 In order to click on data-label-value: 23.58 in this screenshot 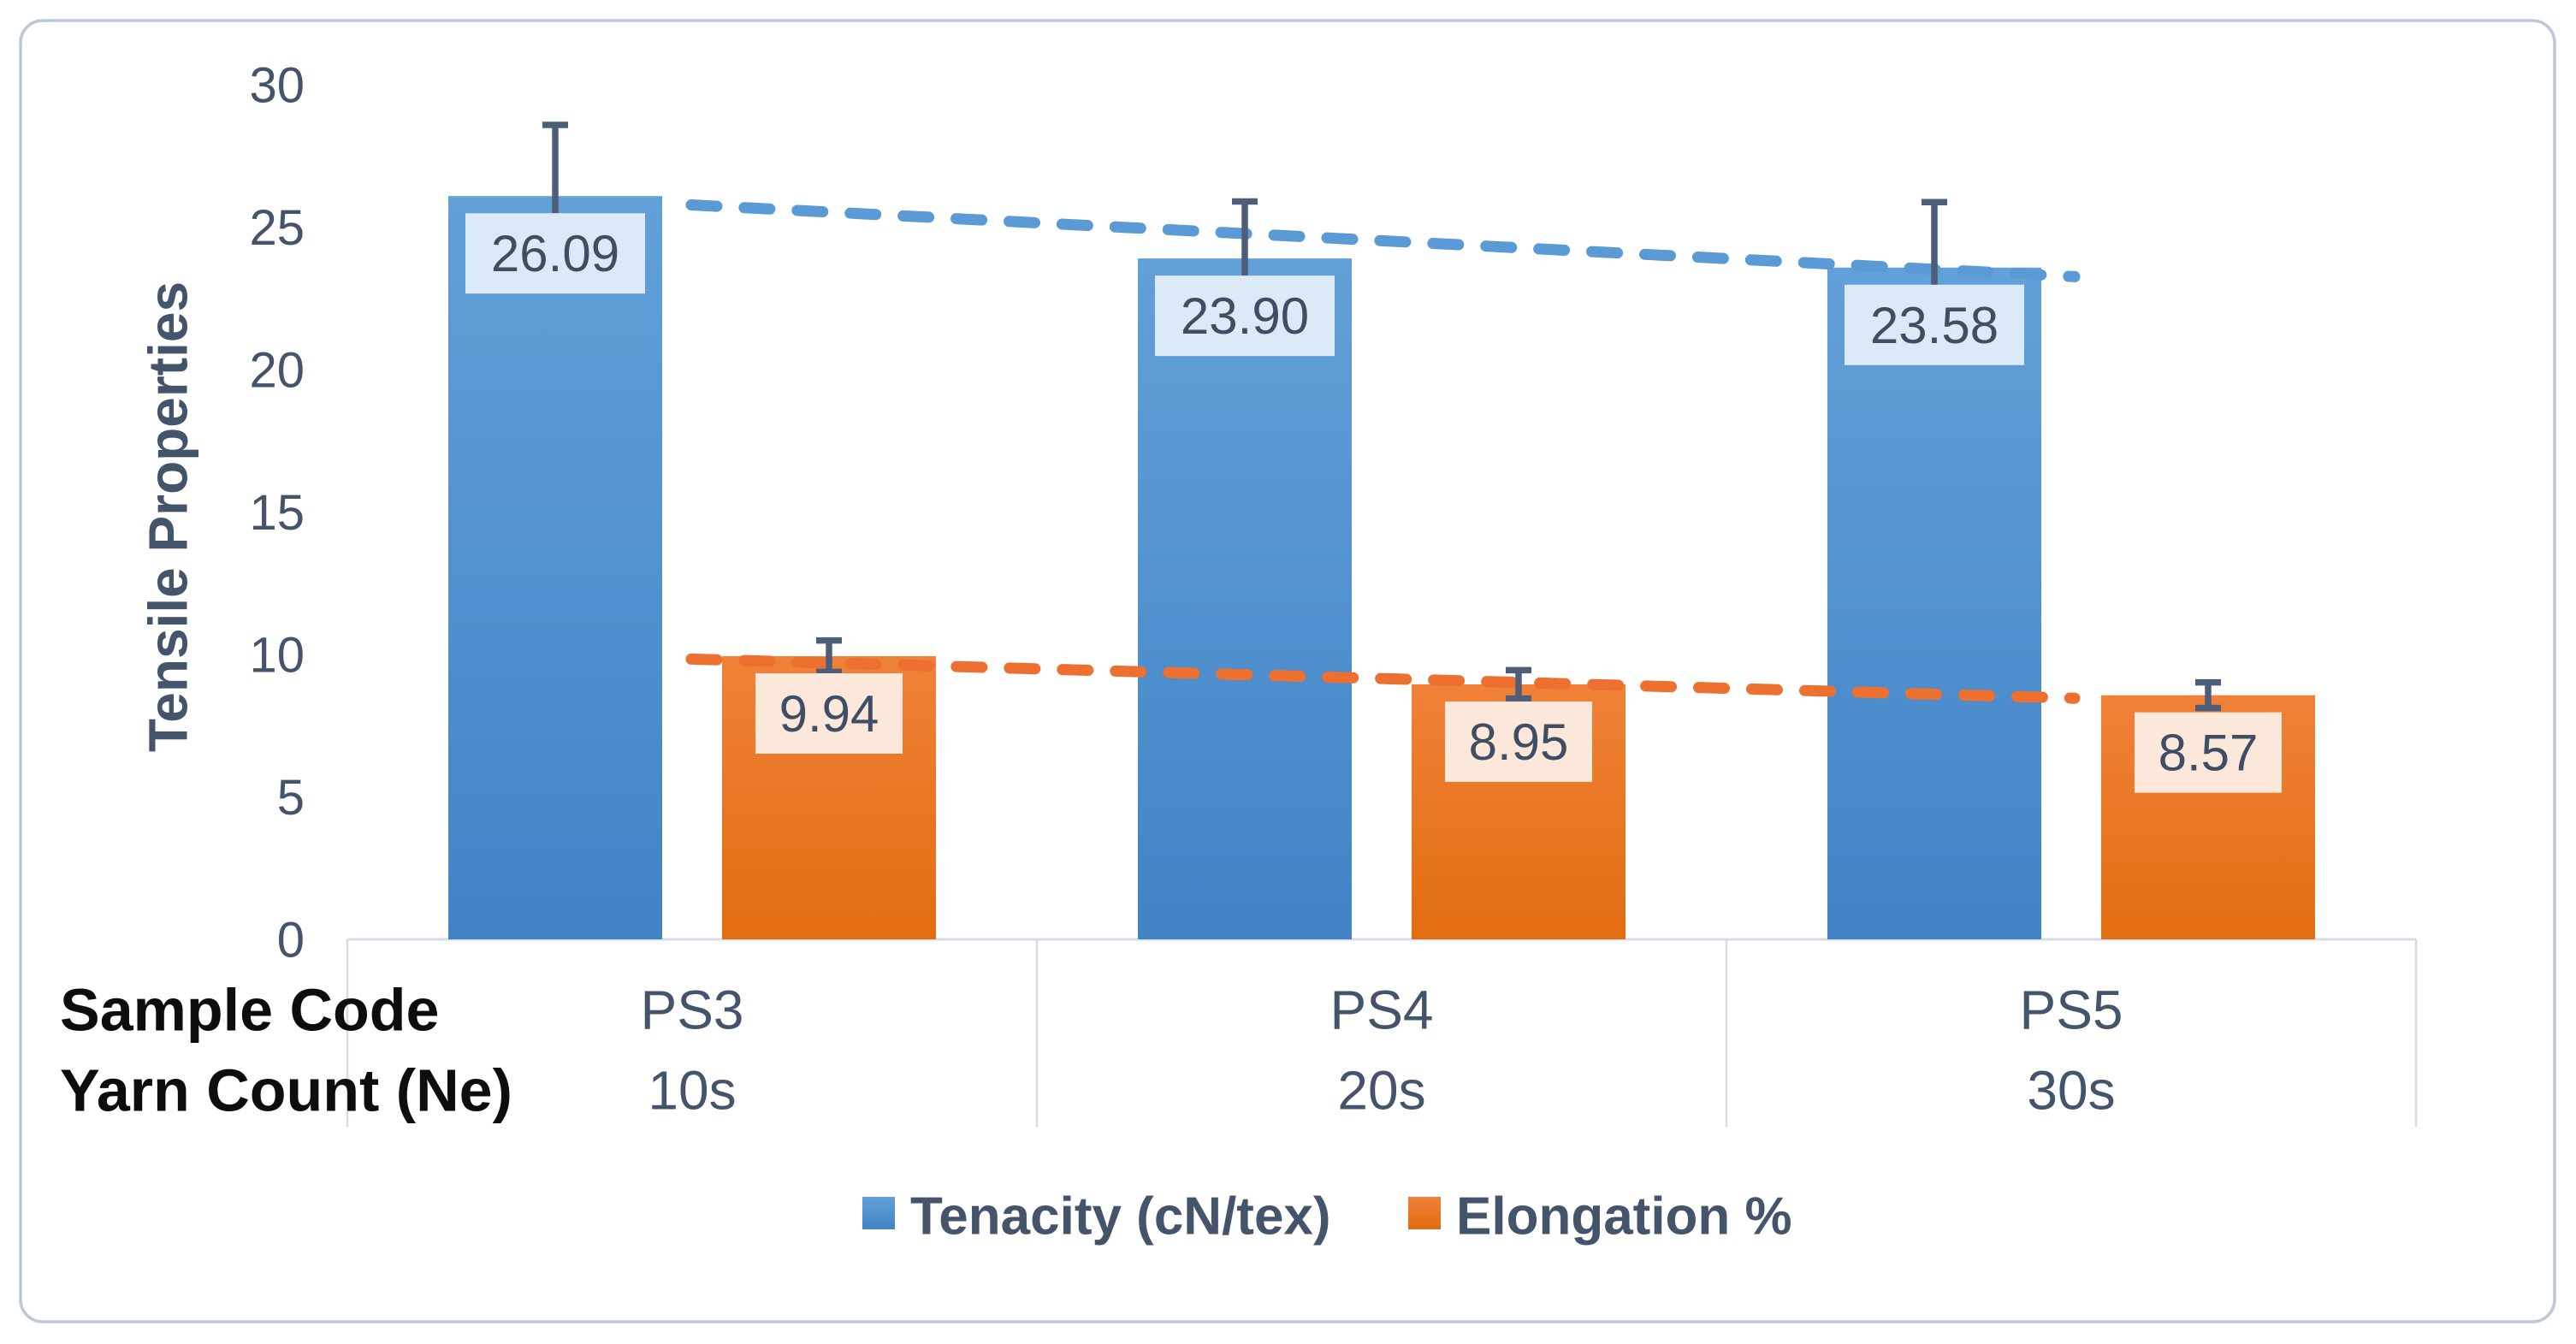, I will do `click(1934, 325)`.